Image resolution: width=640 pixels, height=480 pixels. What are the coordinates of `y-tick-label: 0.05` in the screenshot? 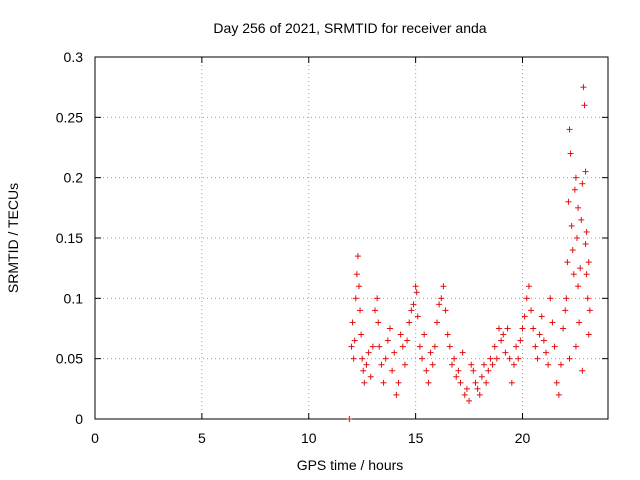 It's located at (69, 359).